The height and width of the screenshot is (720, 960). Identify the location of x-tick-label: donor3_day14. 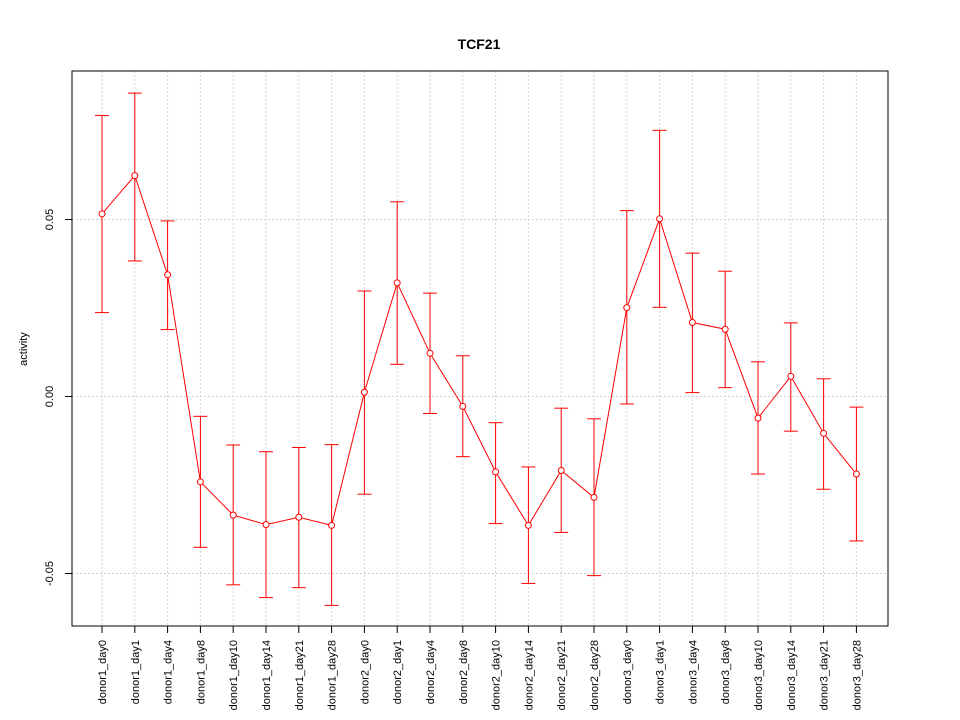
(792, 675).